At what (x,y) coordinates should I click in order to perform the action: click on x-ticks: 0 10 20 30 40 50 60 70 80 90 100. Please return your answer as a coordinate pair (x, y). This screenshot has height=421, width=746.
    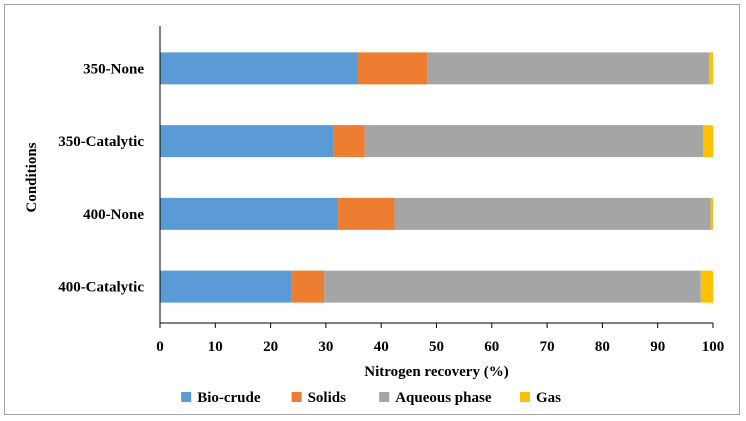
    Looking at the image, I should click on (440, 339).